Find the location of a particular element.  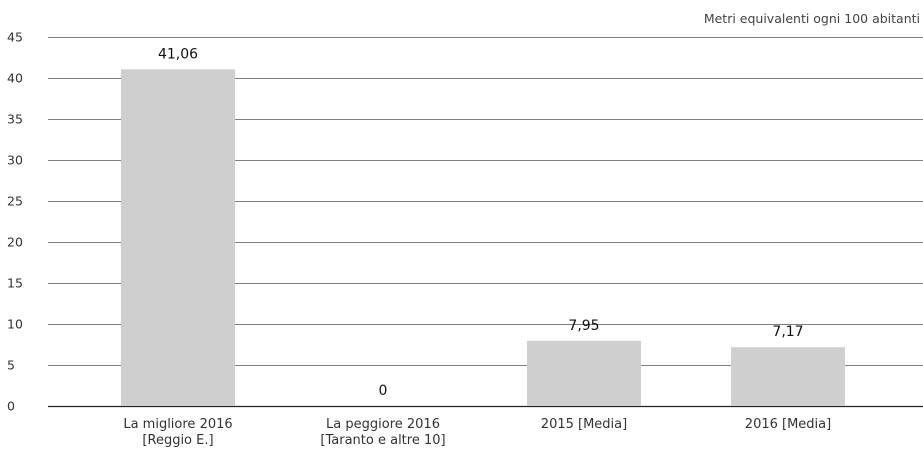

x-axis-label-2-line-1: La peggiore 2016 is located at coordinates (383, 424).